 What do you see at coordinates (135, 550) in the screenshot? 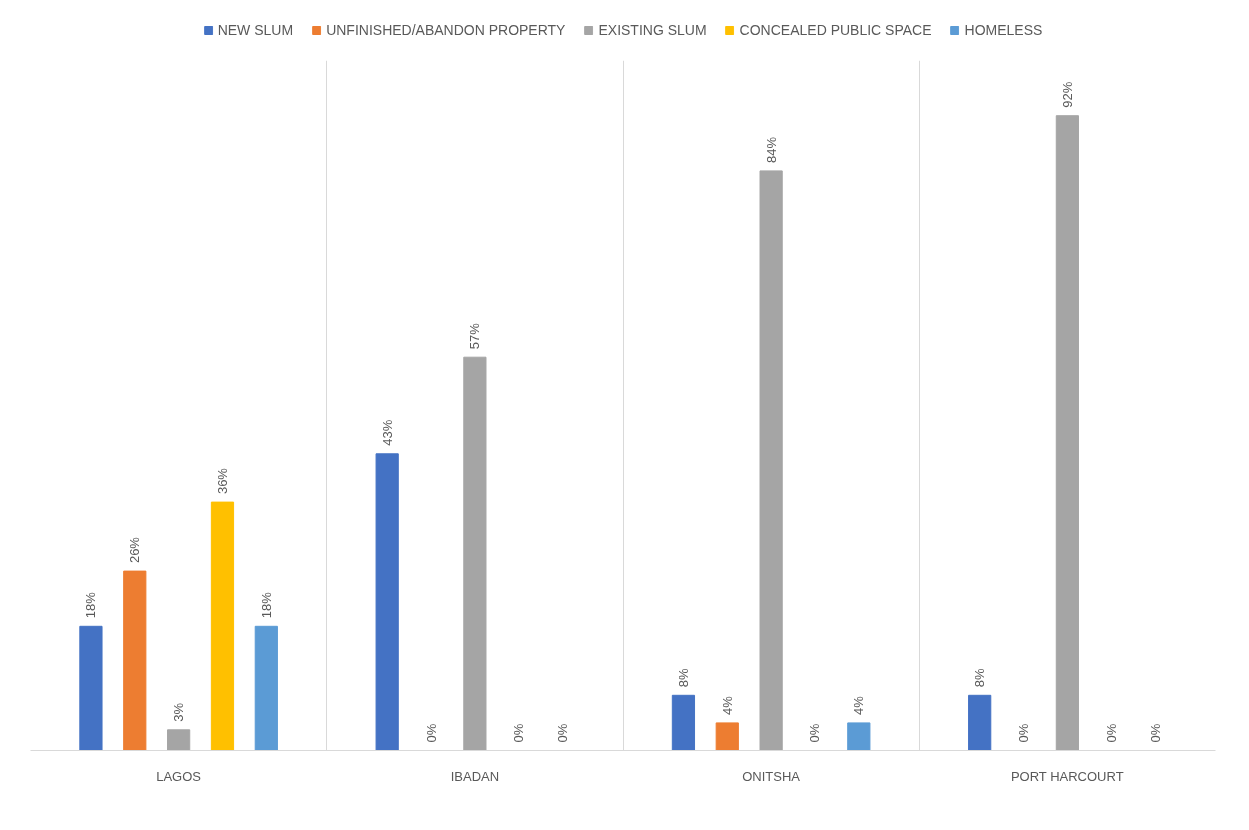
I see `data-label: 26%` at bounding box center [135, 550].